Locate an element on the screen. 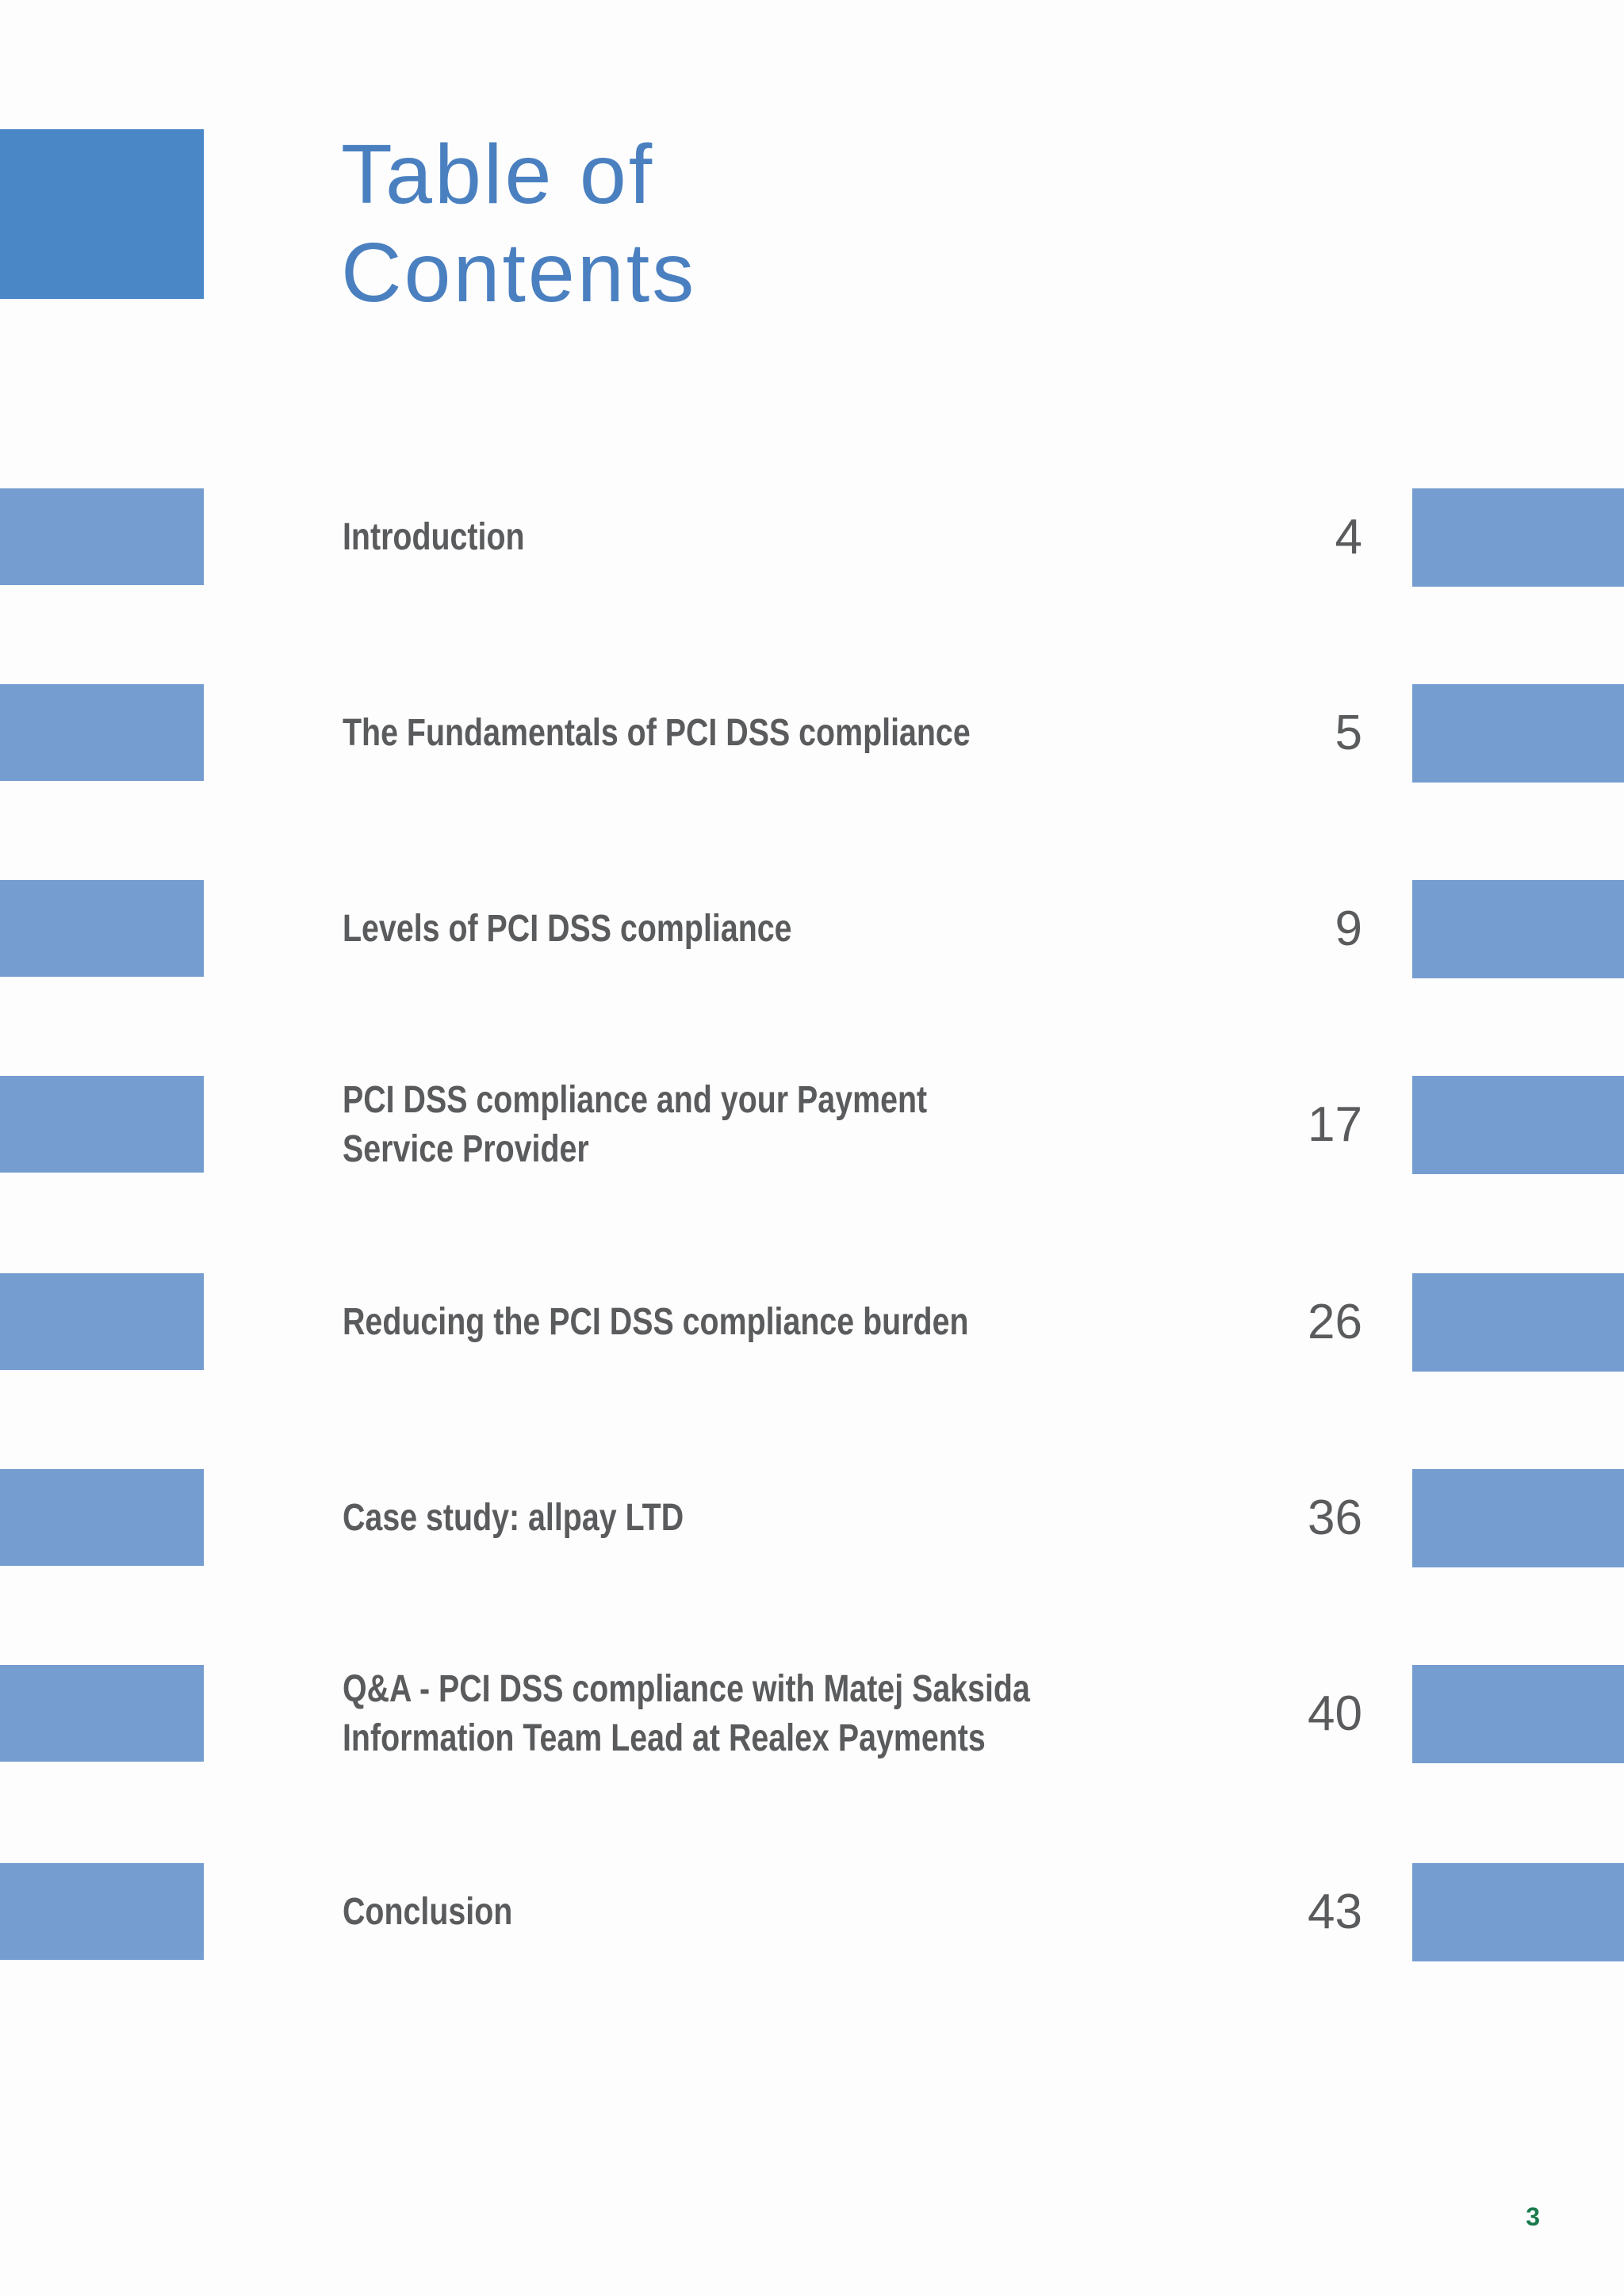 The image size is (1624, 2296). toc-entry-page: 17 is located at coordinates (1335, 1125).